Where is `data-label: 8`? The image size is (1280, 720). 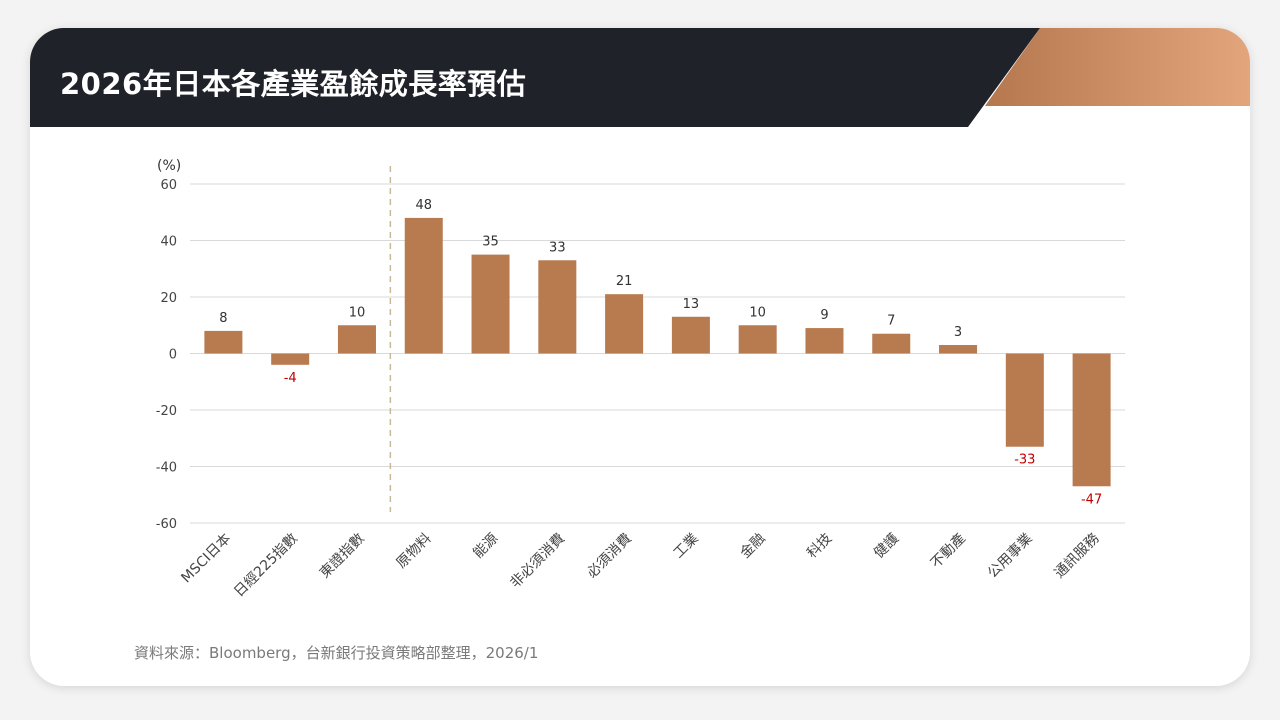
data-label: 8 is located at coordinates (223, 318).